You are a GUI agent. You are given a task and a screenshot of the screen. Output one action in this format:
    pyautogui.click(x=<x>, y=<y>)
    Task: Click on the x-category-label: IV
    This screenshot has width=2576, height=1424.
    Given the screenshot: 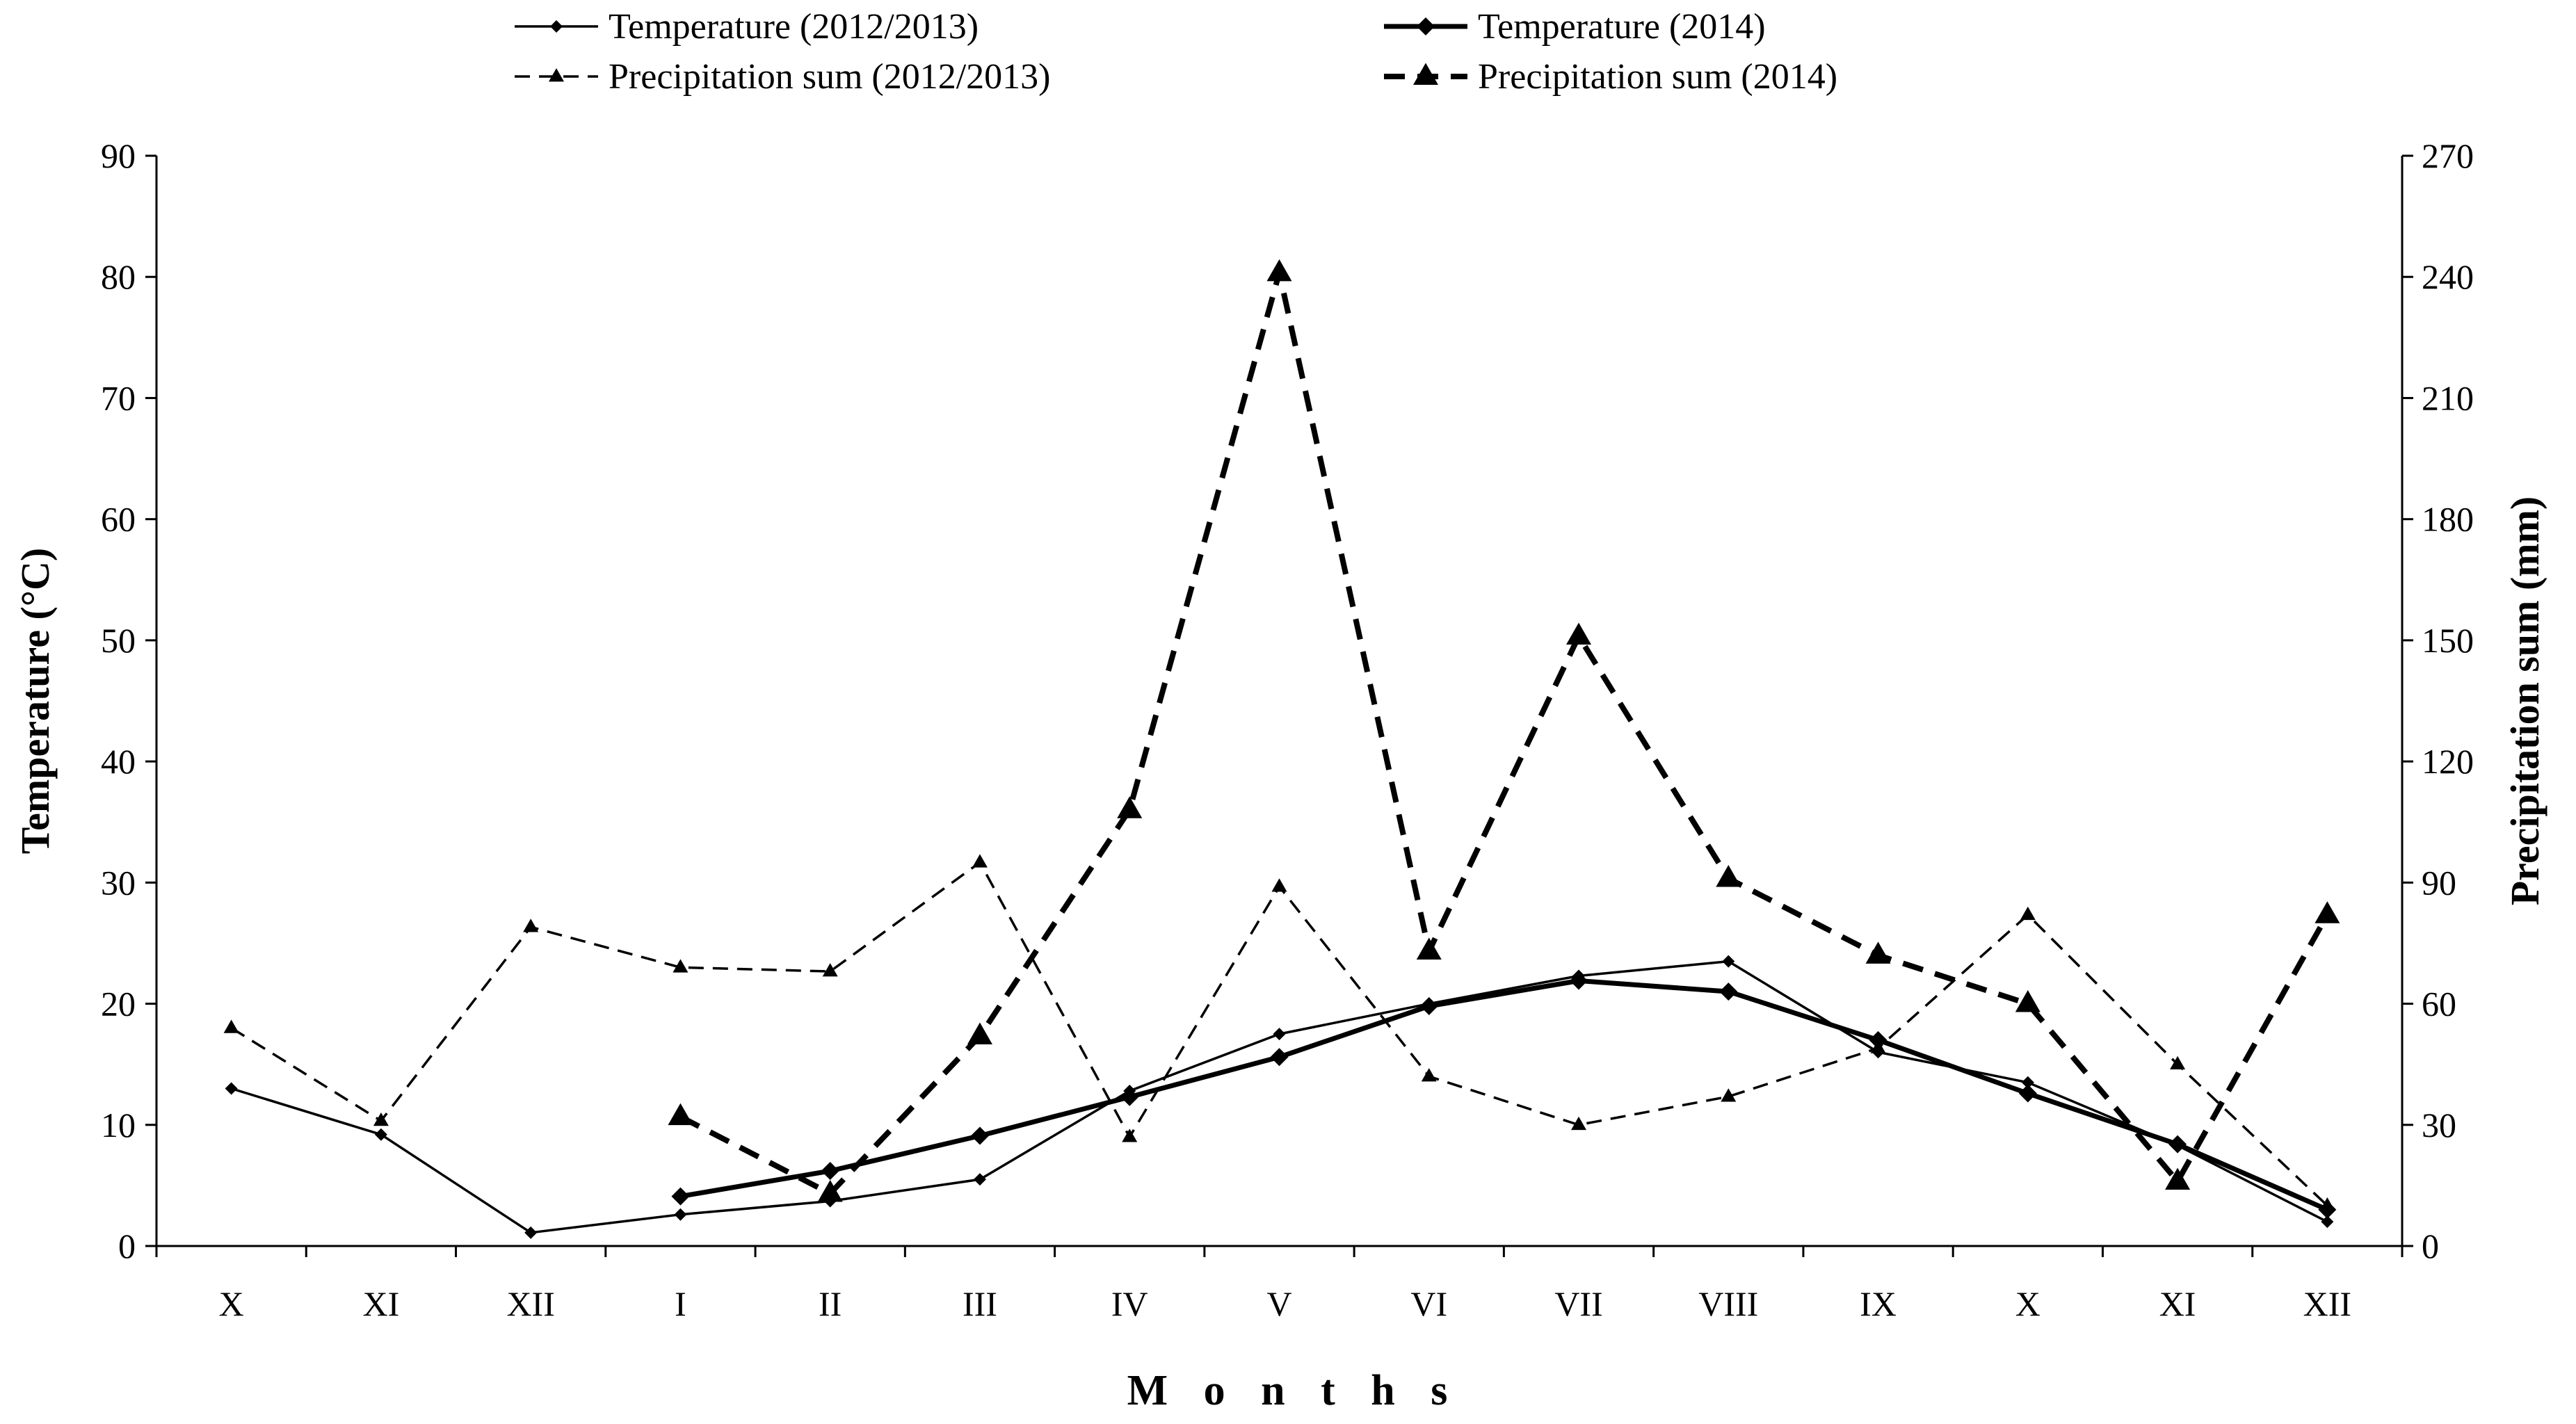 What is the action you would take?
    pyautogui.click(x=1129, y=1303)
    